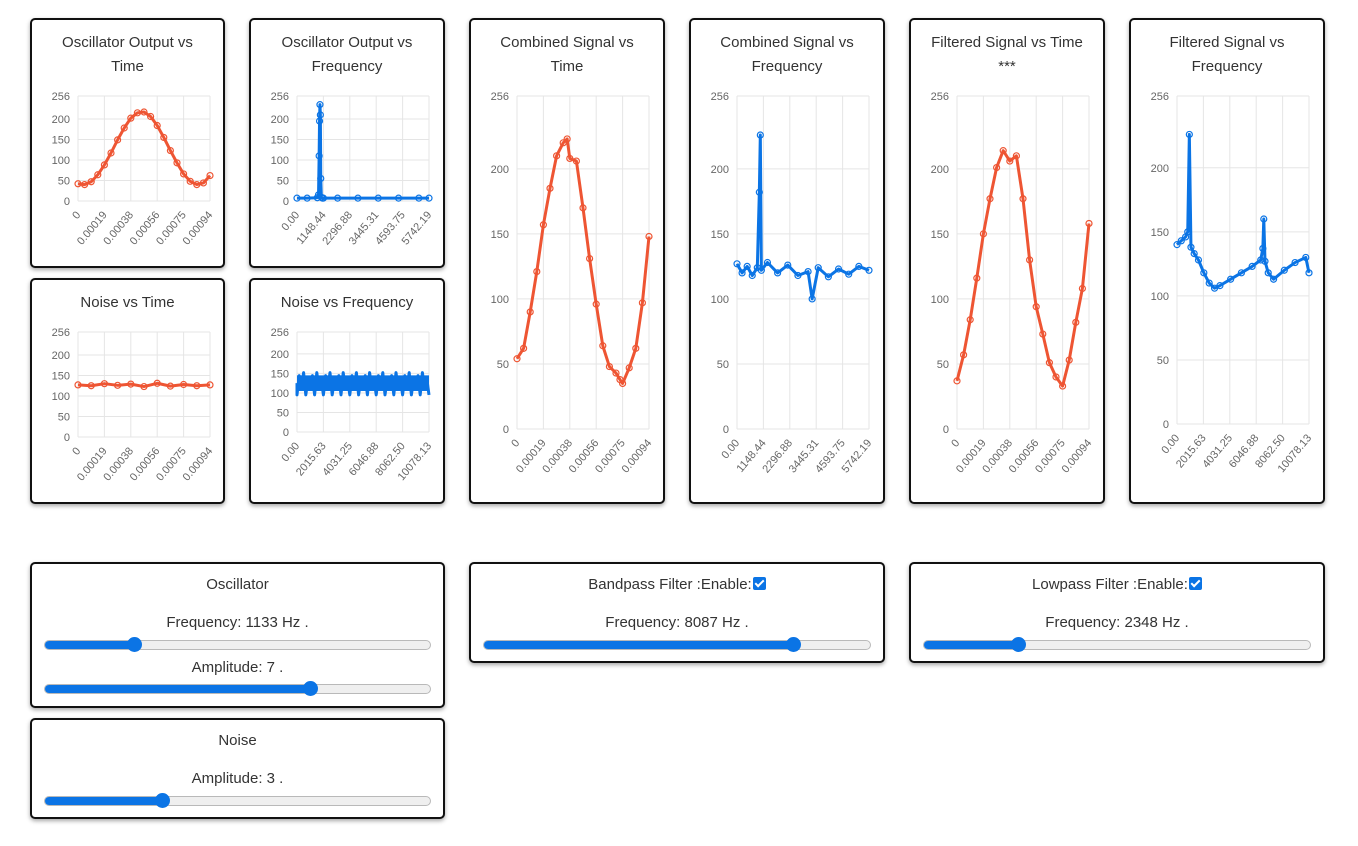  I want to click on chart-title: Oscillator Output vs Time, so click(127, 54).